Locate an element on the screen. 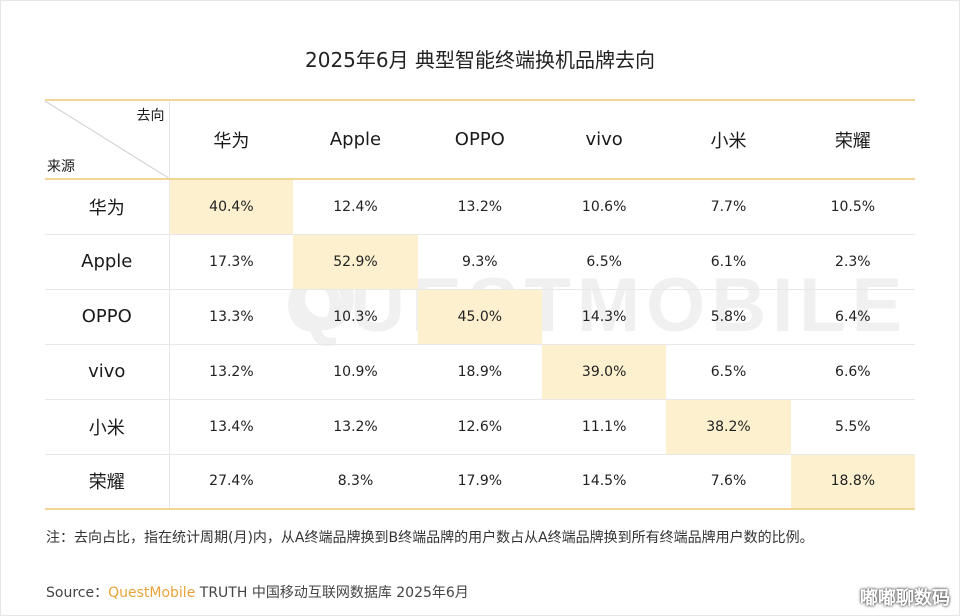  source-brand: QuestMobile is located at coordinates (152, 593).